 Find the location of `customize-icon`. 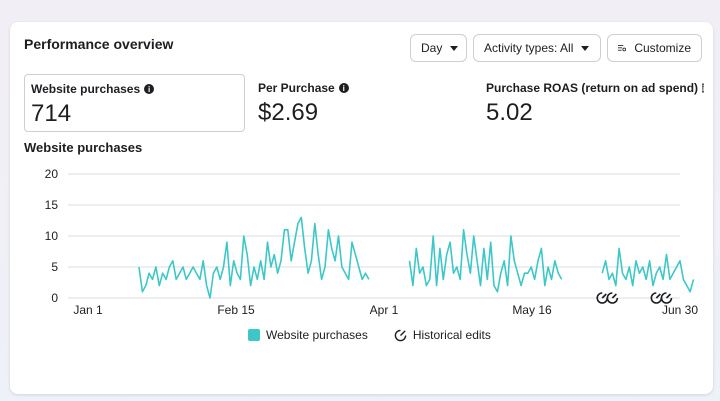

customize-icon is located at coordinates (622, 48).